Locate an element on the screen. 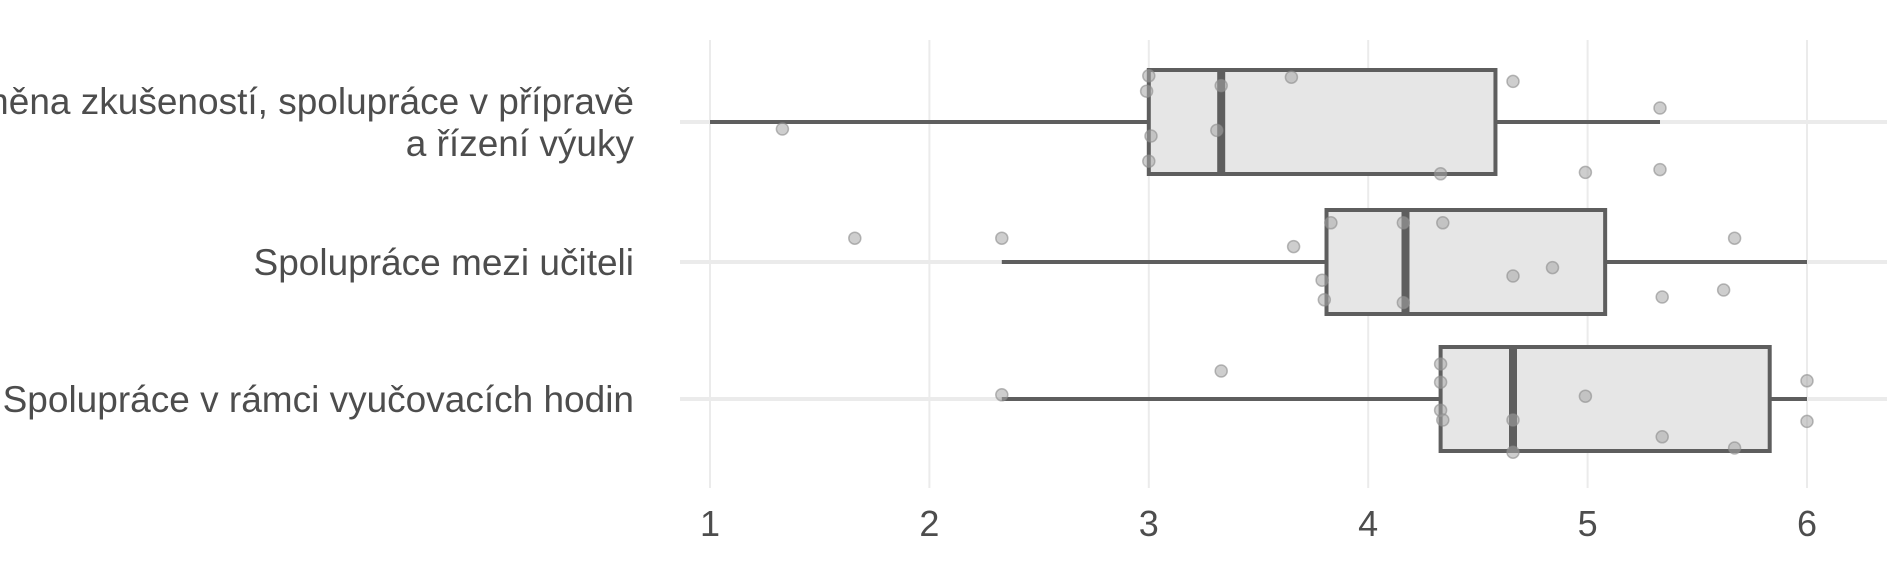  x-tick-label-1: 1 is located at coordinates (710, 523).